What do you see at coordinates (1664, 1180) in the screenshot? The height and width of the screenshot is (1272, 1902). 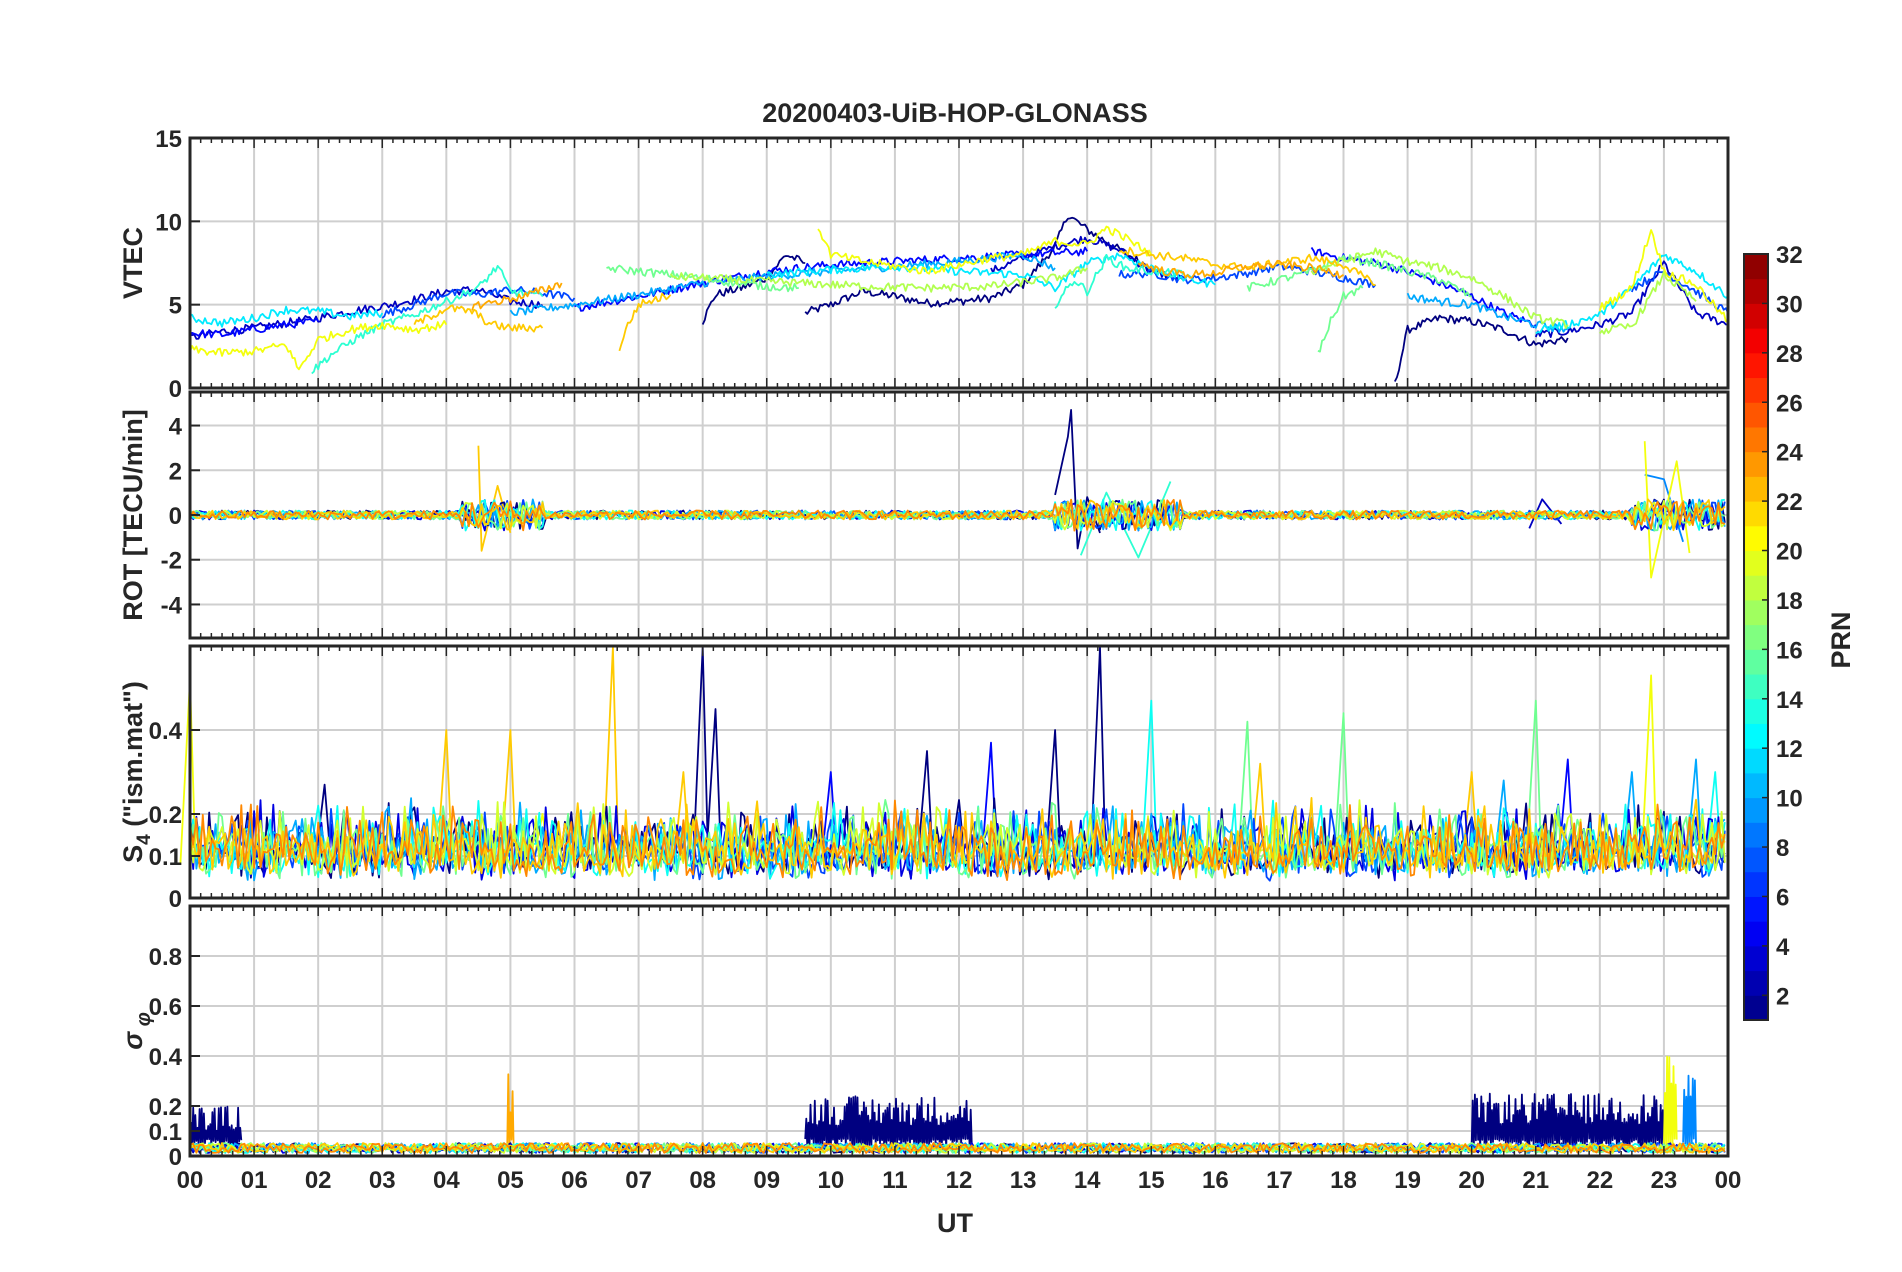 I see `x-tick-label: 23` at bounding box center [1664, 1180].